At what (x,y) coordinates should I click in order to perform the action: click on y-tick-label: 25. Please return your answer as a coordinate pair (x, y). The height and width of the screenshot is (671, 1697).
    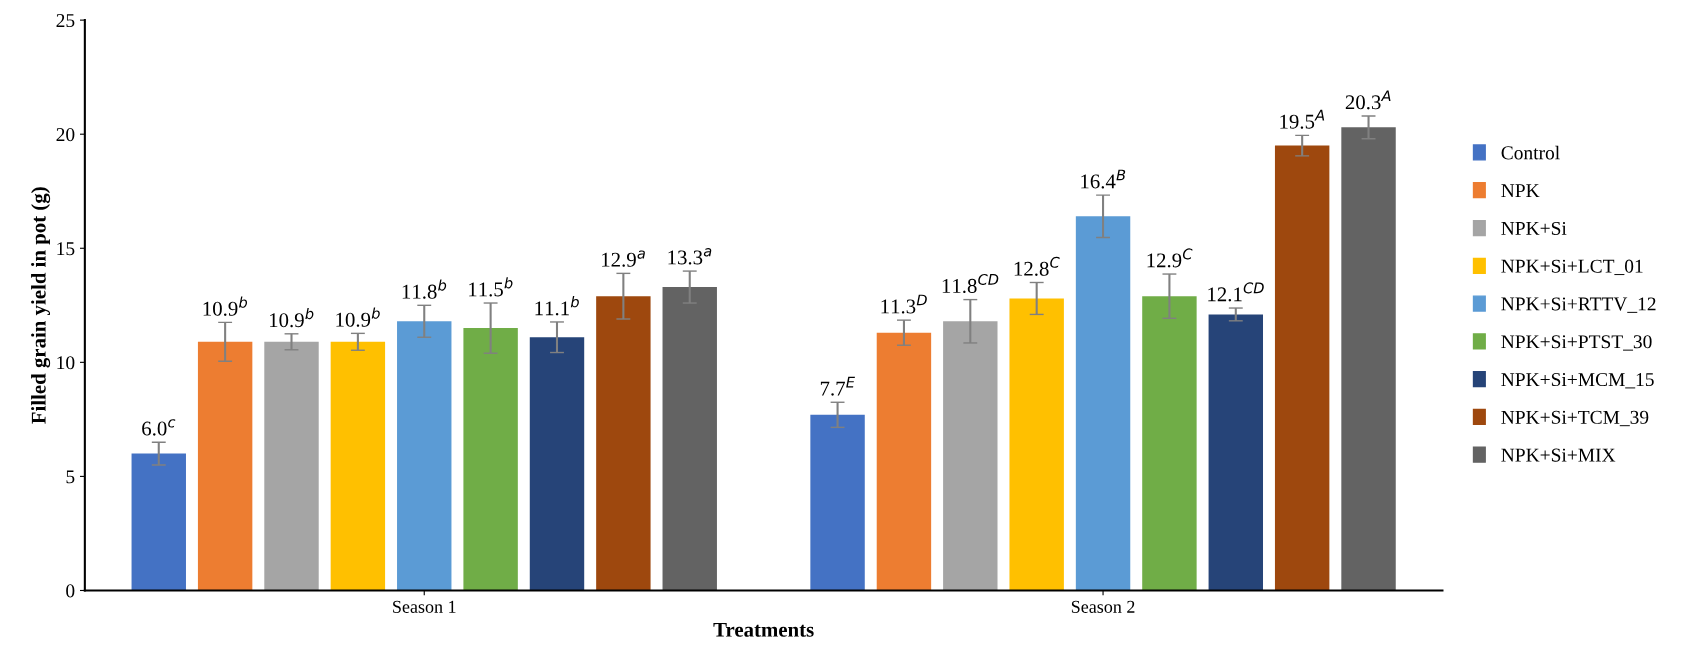
    Looking at the image, I should click on (65, 21).